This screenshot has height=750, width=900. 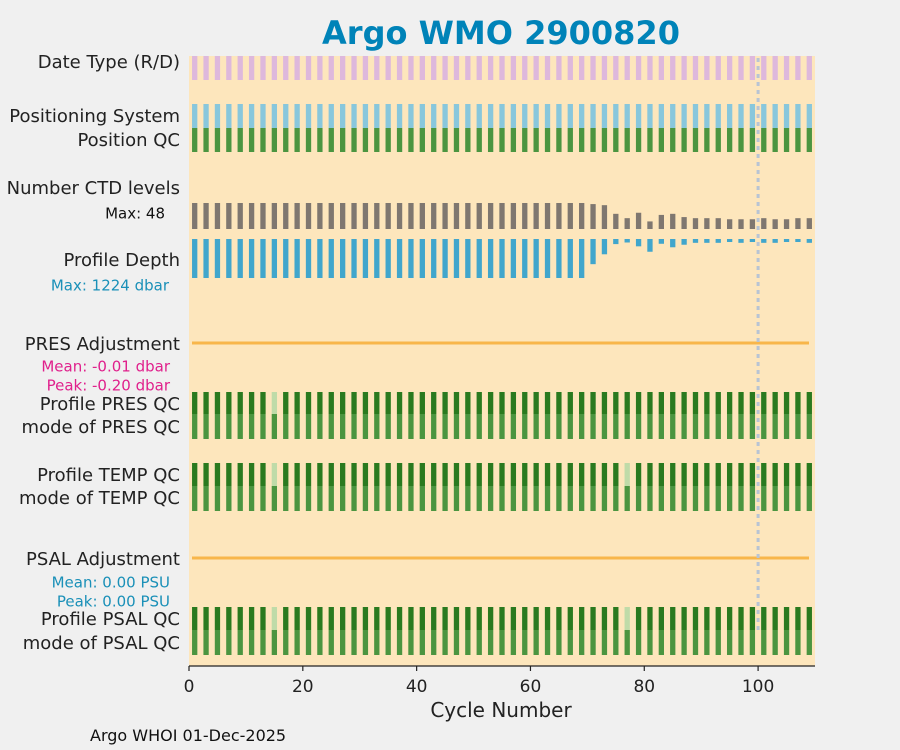 I want to click on row-label-mode-of-psal-qc: mode of PSAL QC, so click(x=101, y=643).